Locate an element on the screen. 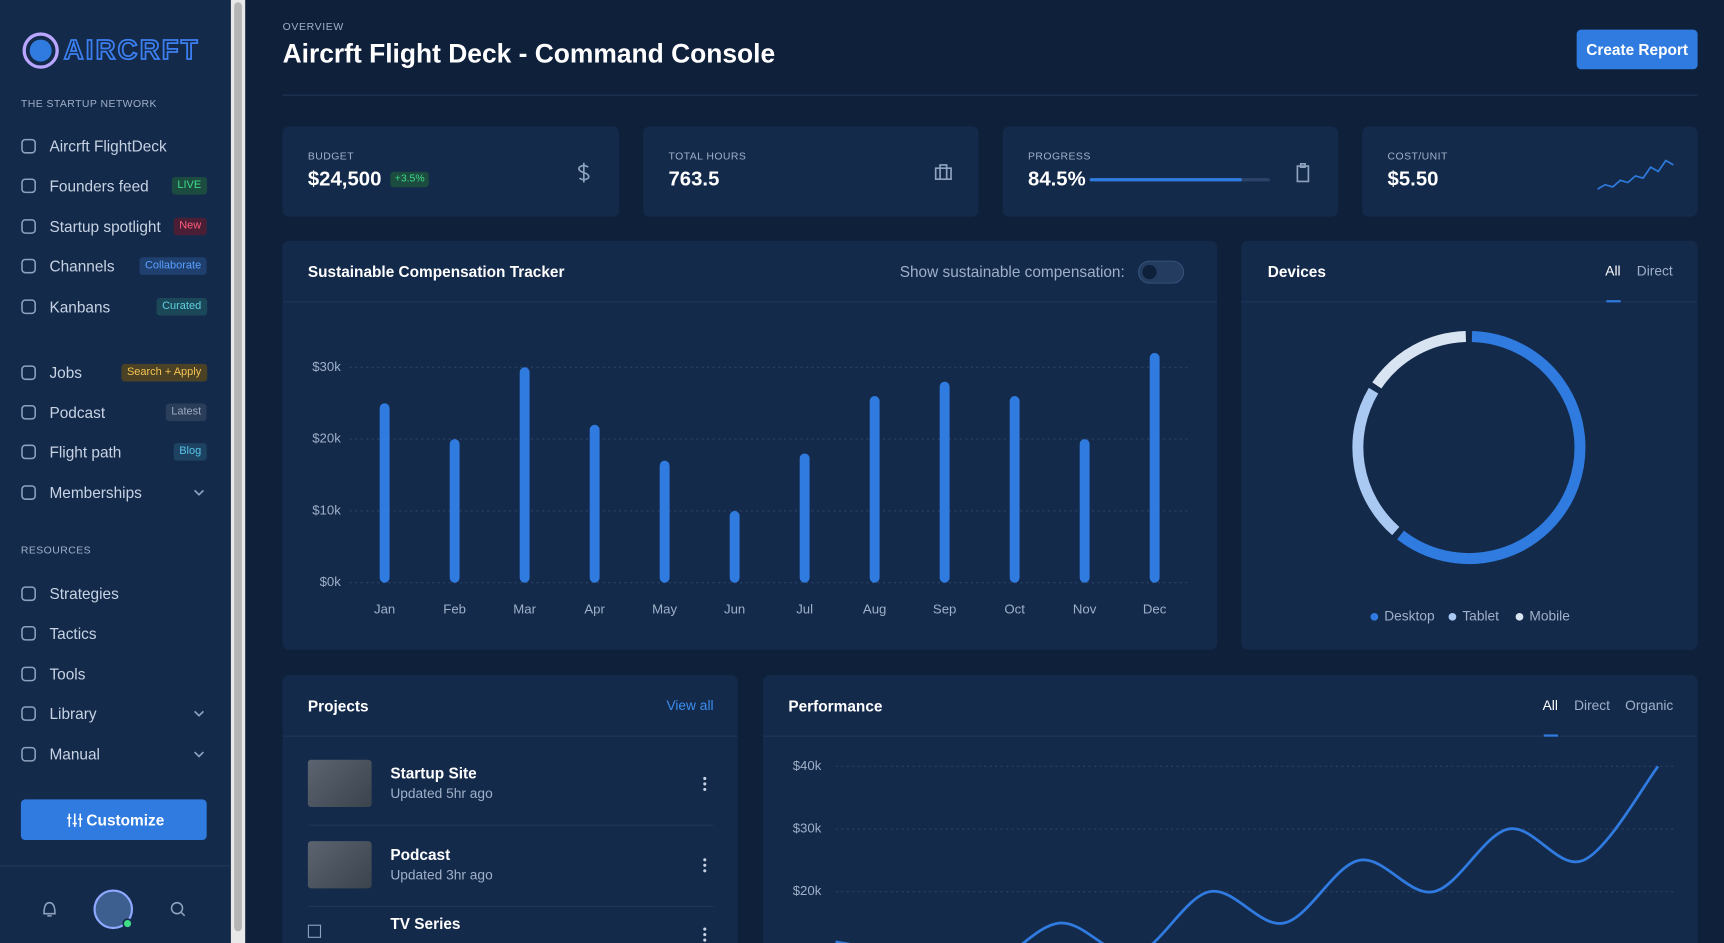 This screenshot has height=943, width=1724. chart-title: Performance is located at coordinates (835, 706).